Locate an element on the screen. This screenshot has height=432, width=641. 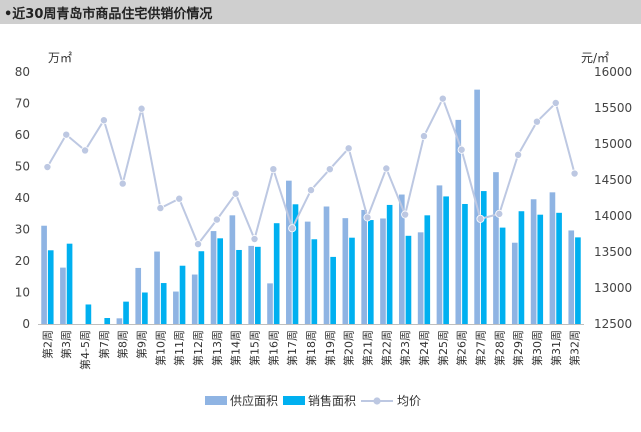
x-tick-label: 第3周 is located at coordinates (66, 344).